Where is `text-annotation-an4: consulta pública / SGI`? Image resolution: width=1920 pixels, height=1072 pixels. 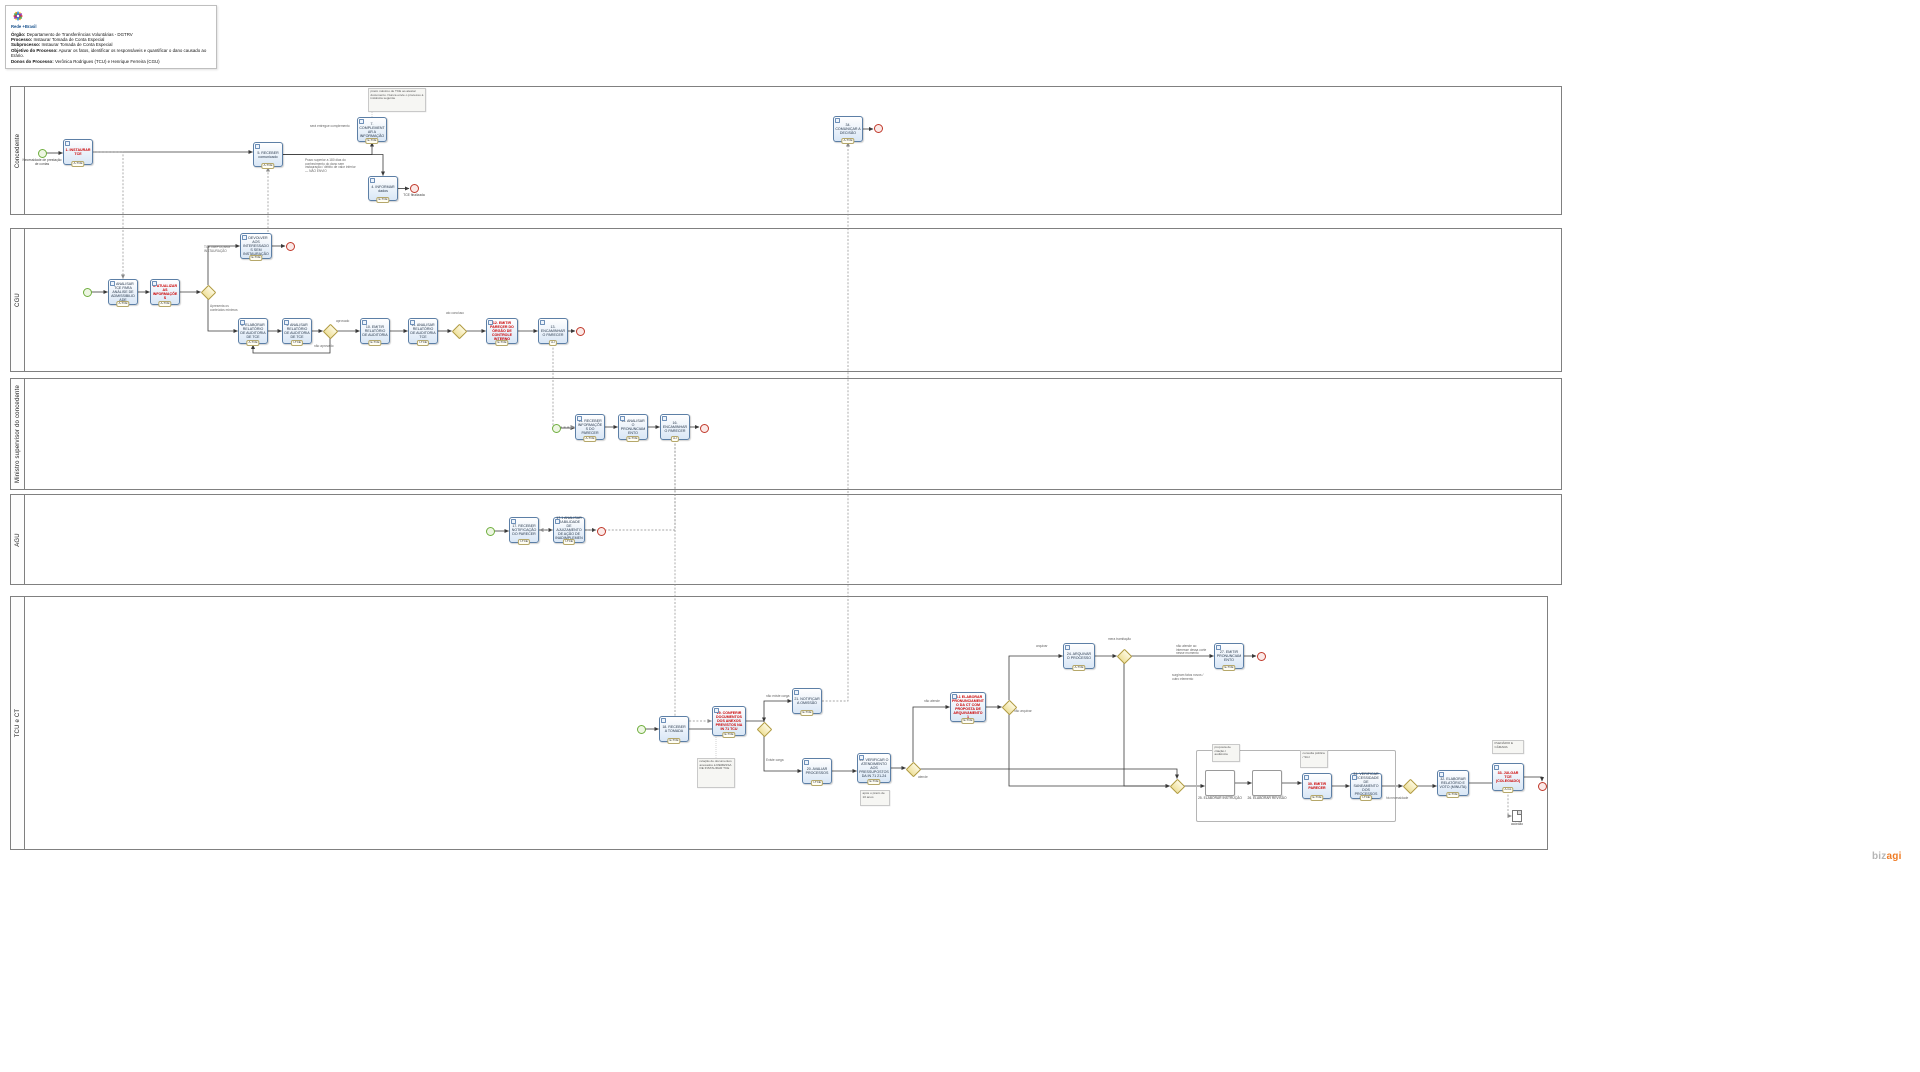 text-annotation-an4: consulta pública / SGI is located at coordinates (1314, 759).